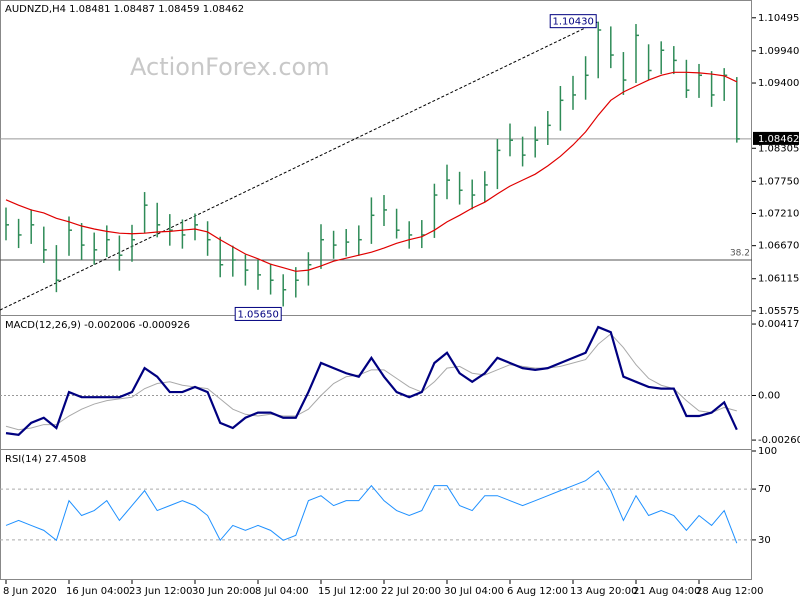 The width and height of the screenshot is (800, 600). I want to click on x-tick-label: 22 Jul 20:00, so click(411, 591).